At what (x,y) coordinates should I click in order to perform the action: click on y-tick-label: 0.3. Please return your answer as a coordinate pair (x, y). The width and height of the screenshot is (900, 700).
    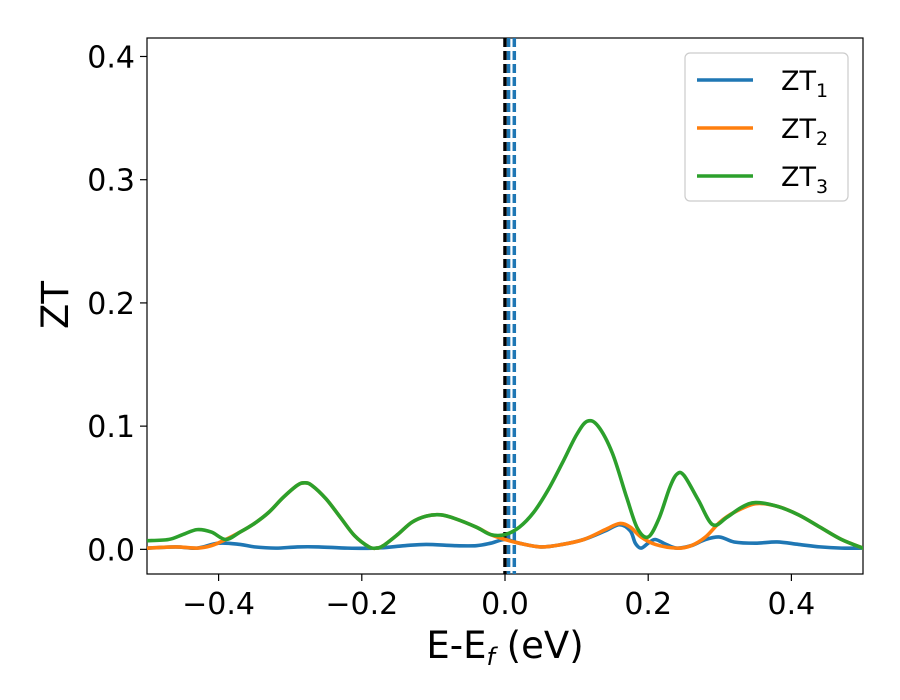
    Looking at the image, I should click on (111, 181).